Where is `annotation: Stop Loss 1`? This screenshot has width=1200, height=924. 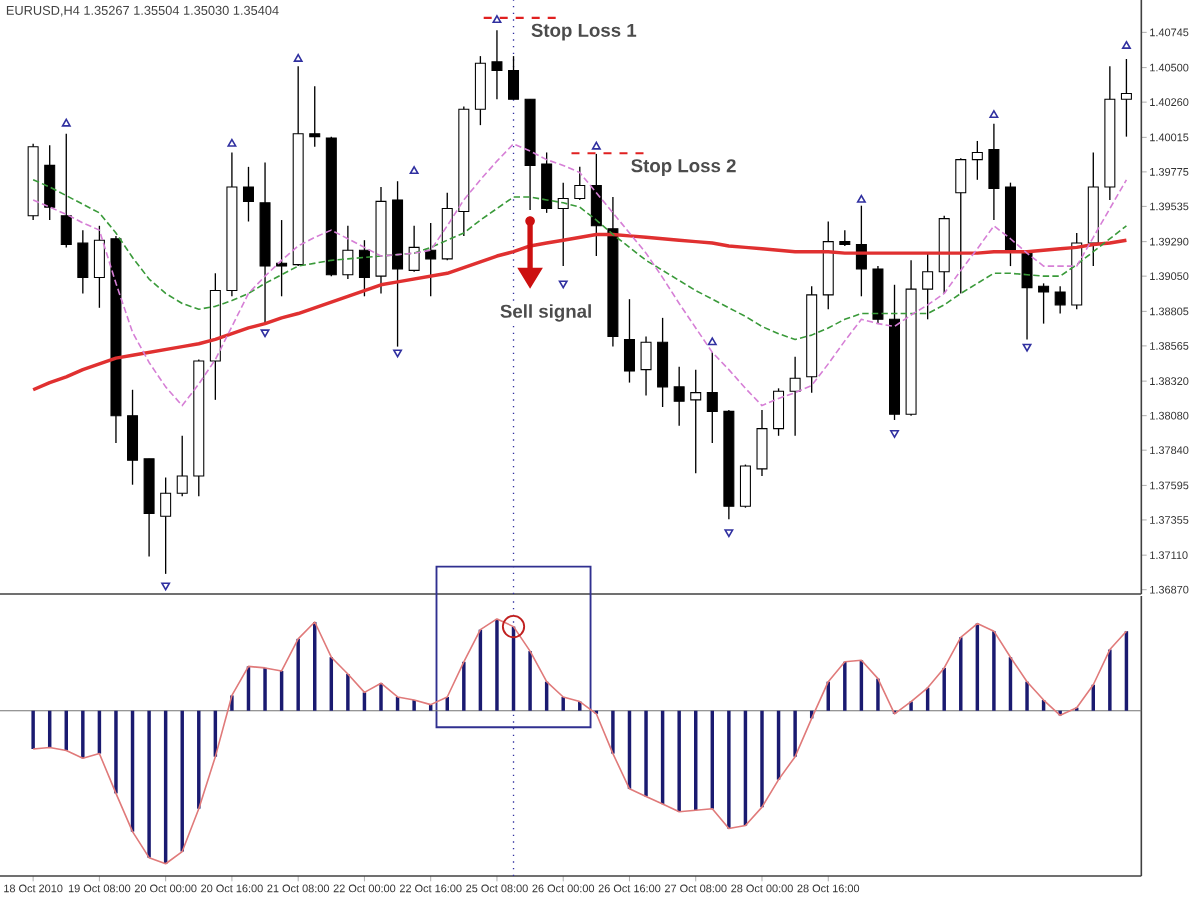 annotation: Stop Loss 1 is located at coordinates (584, 32).